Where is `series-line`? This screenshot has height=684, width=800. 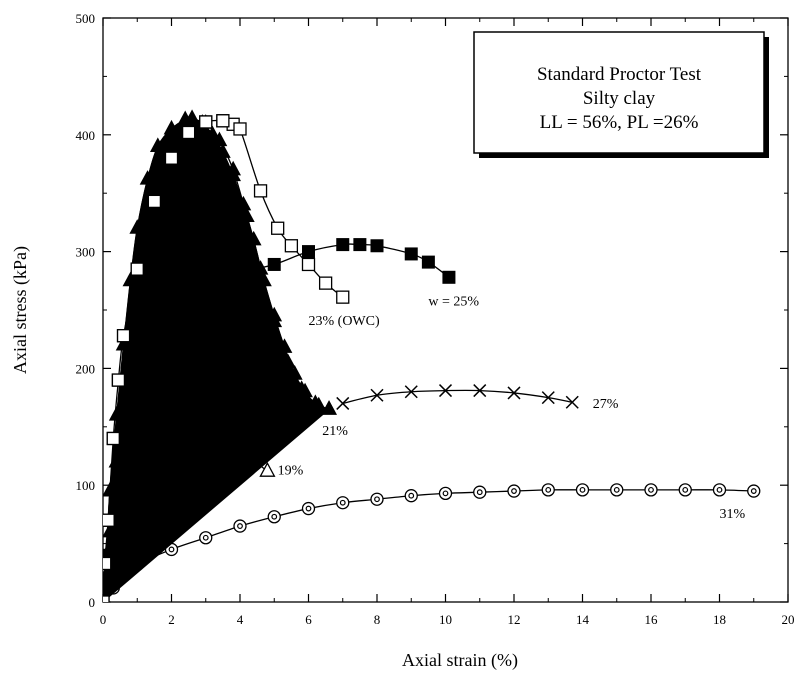 series-line is located at coordinates (457, 397).